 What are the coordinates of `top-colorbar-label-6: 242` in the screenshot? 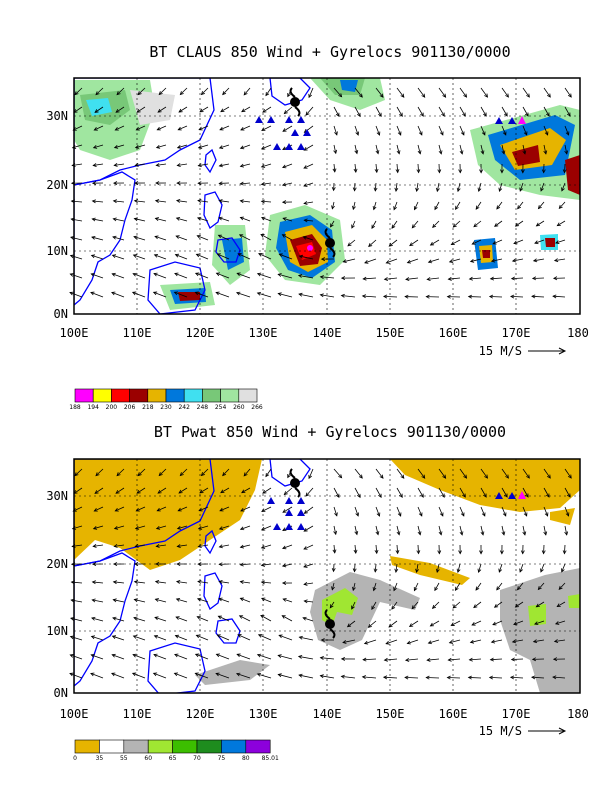 It's located at (184, 407).